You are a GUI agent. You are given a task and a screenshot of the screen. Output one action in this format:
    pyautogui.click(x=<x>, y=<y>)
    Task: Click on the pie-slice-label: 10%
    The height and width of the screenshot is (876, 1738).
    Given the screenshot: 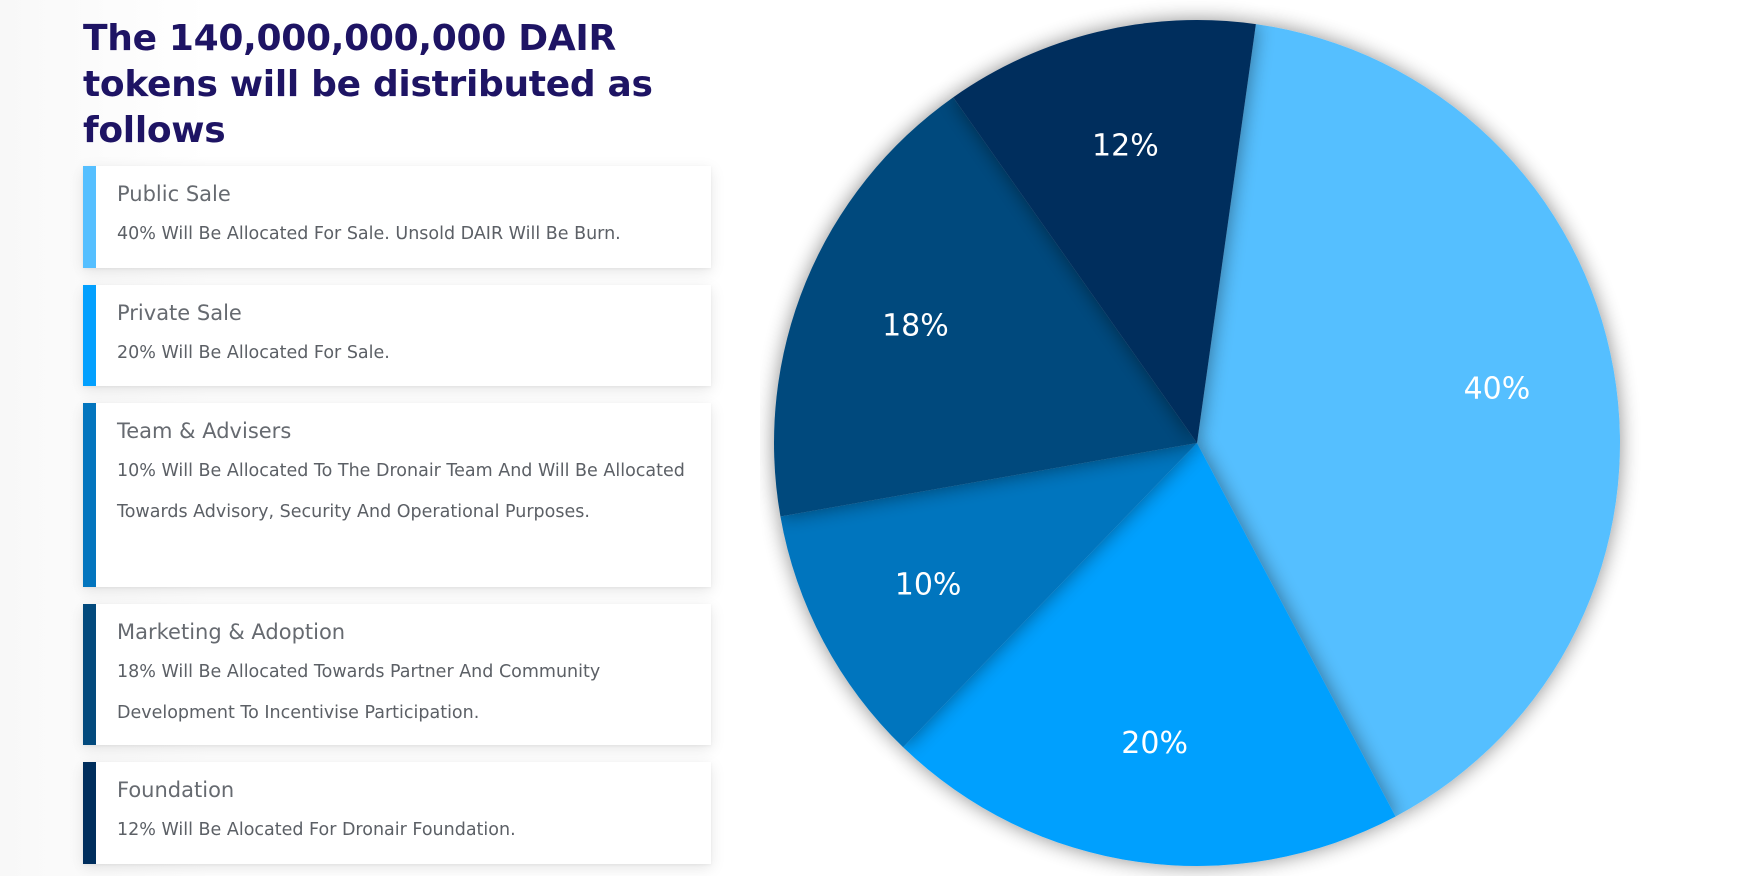 What is the action you would take?
    pyautogui.click(x=928, y=584)
    